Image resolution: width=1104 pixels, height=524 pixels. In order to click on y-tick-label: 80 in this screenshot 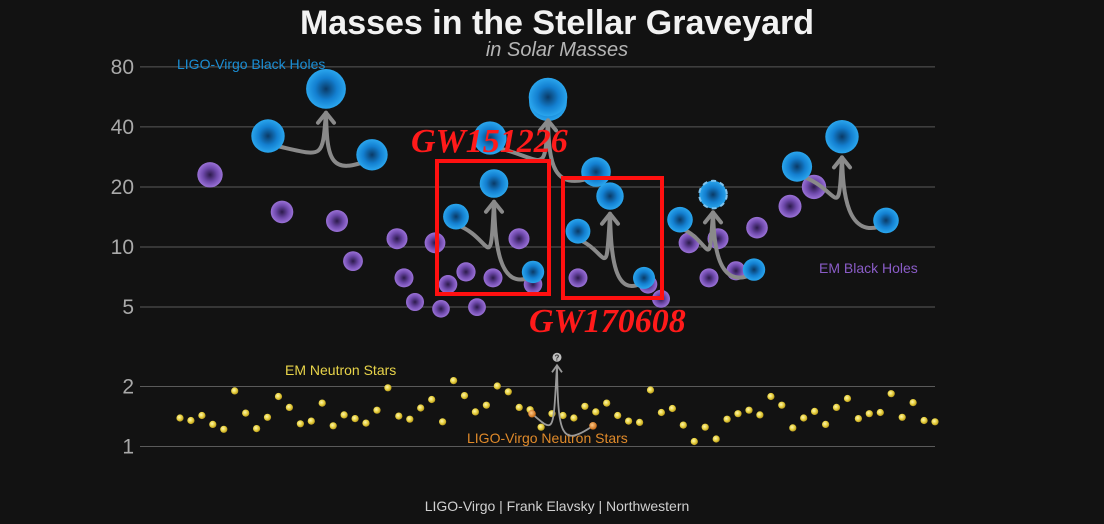, I will do `click(122, 67)`.